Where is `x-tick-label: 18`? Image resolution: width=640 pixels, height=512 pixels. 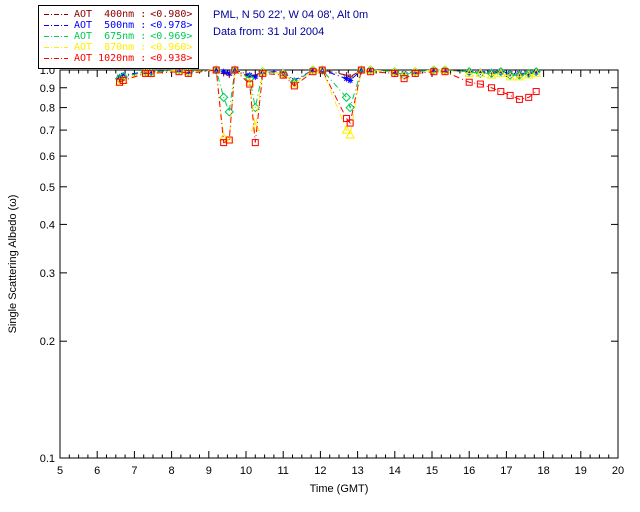 x-tick-label: 18 is located at coordinates (543, 471).